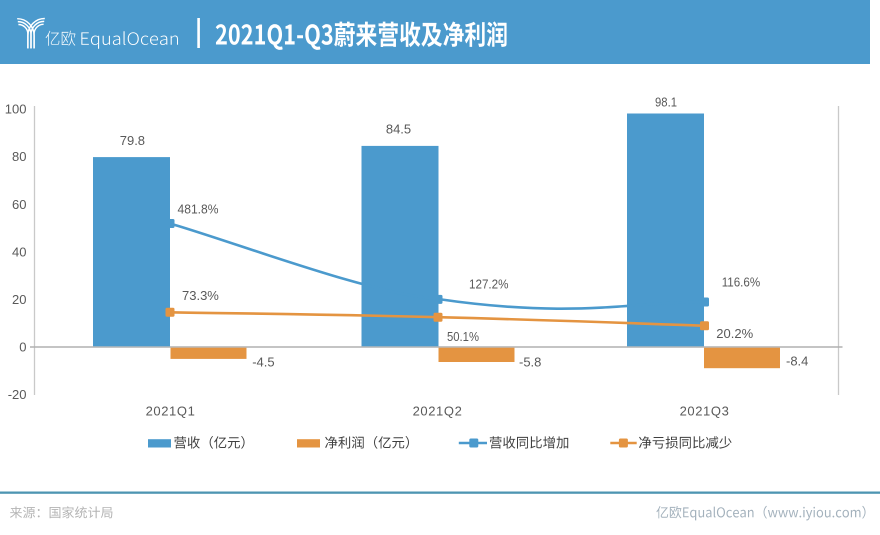 The width and height of the screenshot is (880, 535). Describe the element at coordinates (438, 411) in the screenshot. I see `svg-text: 2021Q2` at that location.